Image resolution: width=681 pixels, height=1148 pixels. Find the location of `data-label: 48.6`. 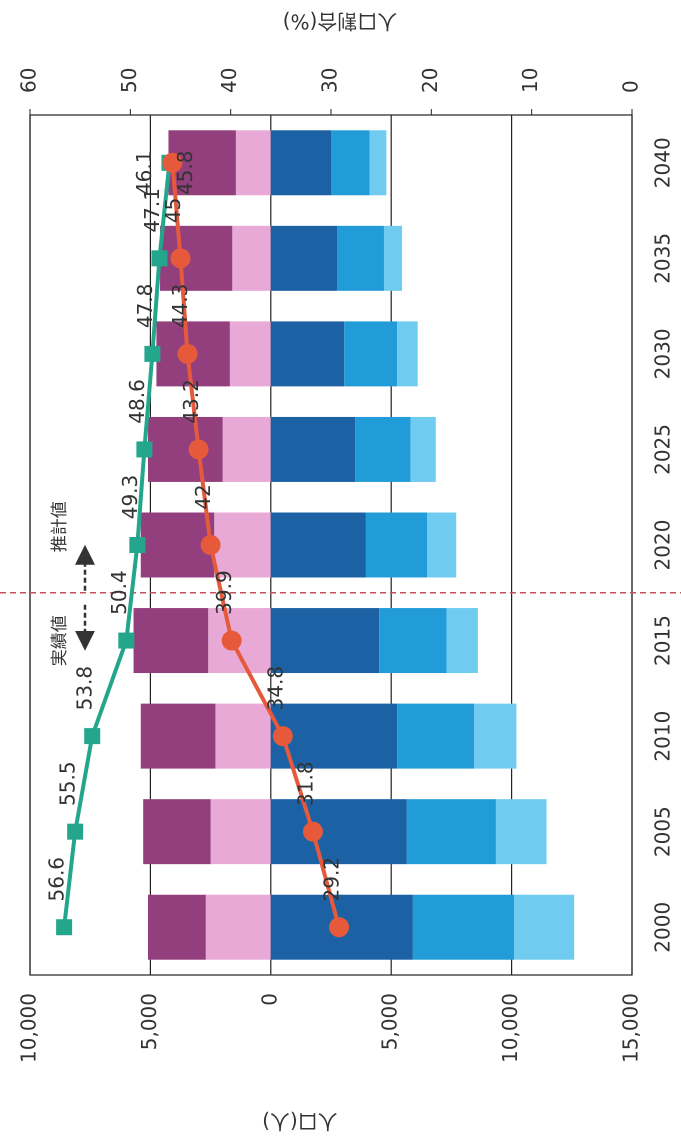

data-label: 48.6 is located at coordinates (137, 401).